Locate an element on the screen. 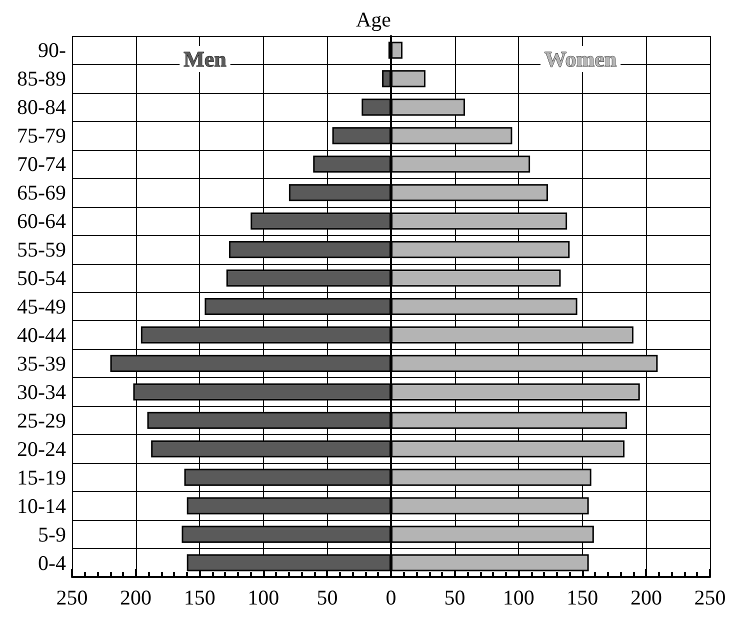 The height and width of the screenshot is (643, 742). y-tick-label: 0-4 is located at coordinates (52, 562).